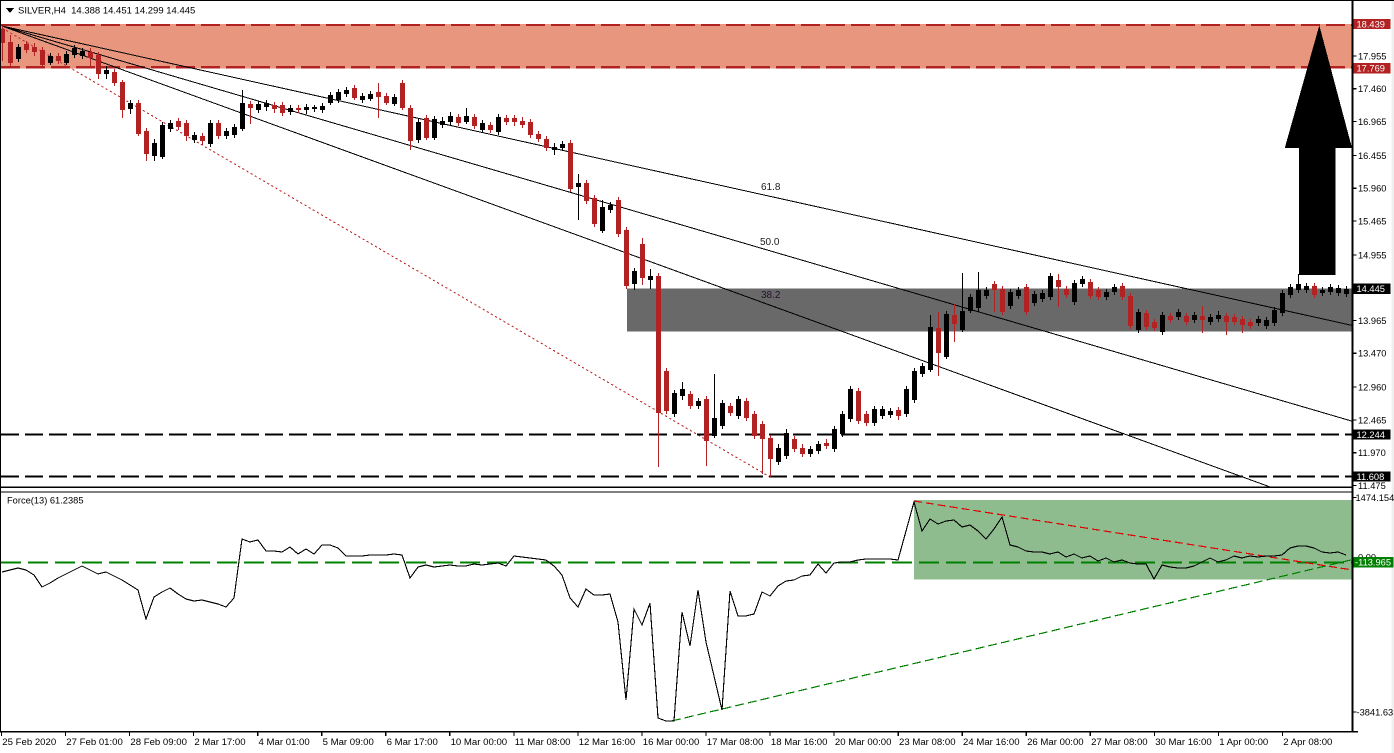  I want to click on svg-text: 12.465, so click(1372, 420).